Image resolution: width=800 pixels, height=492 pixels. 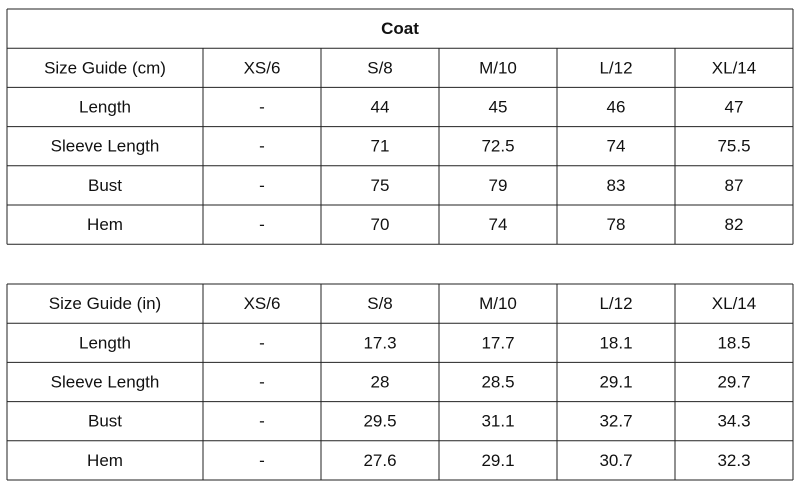 What do you see at coordinates (380, 106) in the screenshot?
I see `table-cell: 44` at bounding box center [380, 106].